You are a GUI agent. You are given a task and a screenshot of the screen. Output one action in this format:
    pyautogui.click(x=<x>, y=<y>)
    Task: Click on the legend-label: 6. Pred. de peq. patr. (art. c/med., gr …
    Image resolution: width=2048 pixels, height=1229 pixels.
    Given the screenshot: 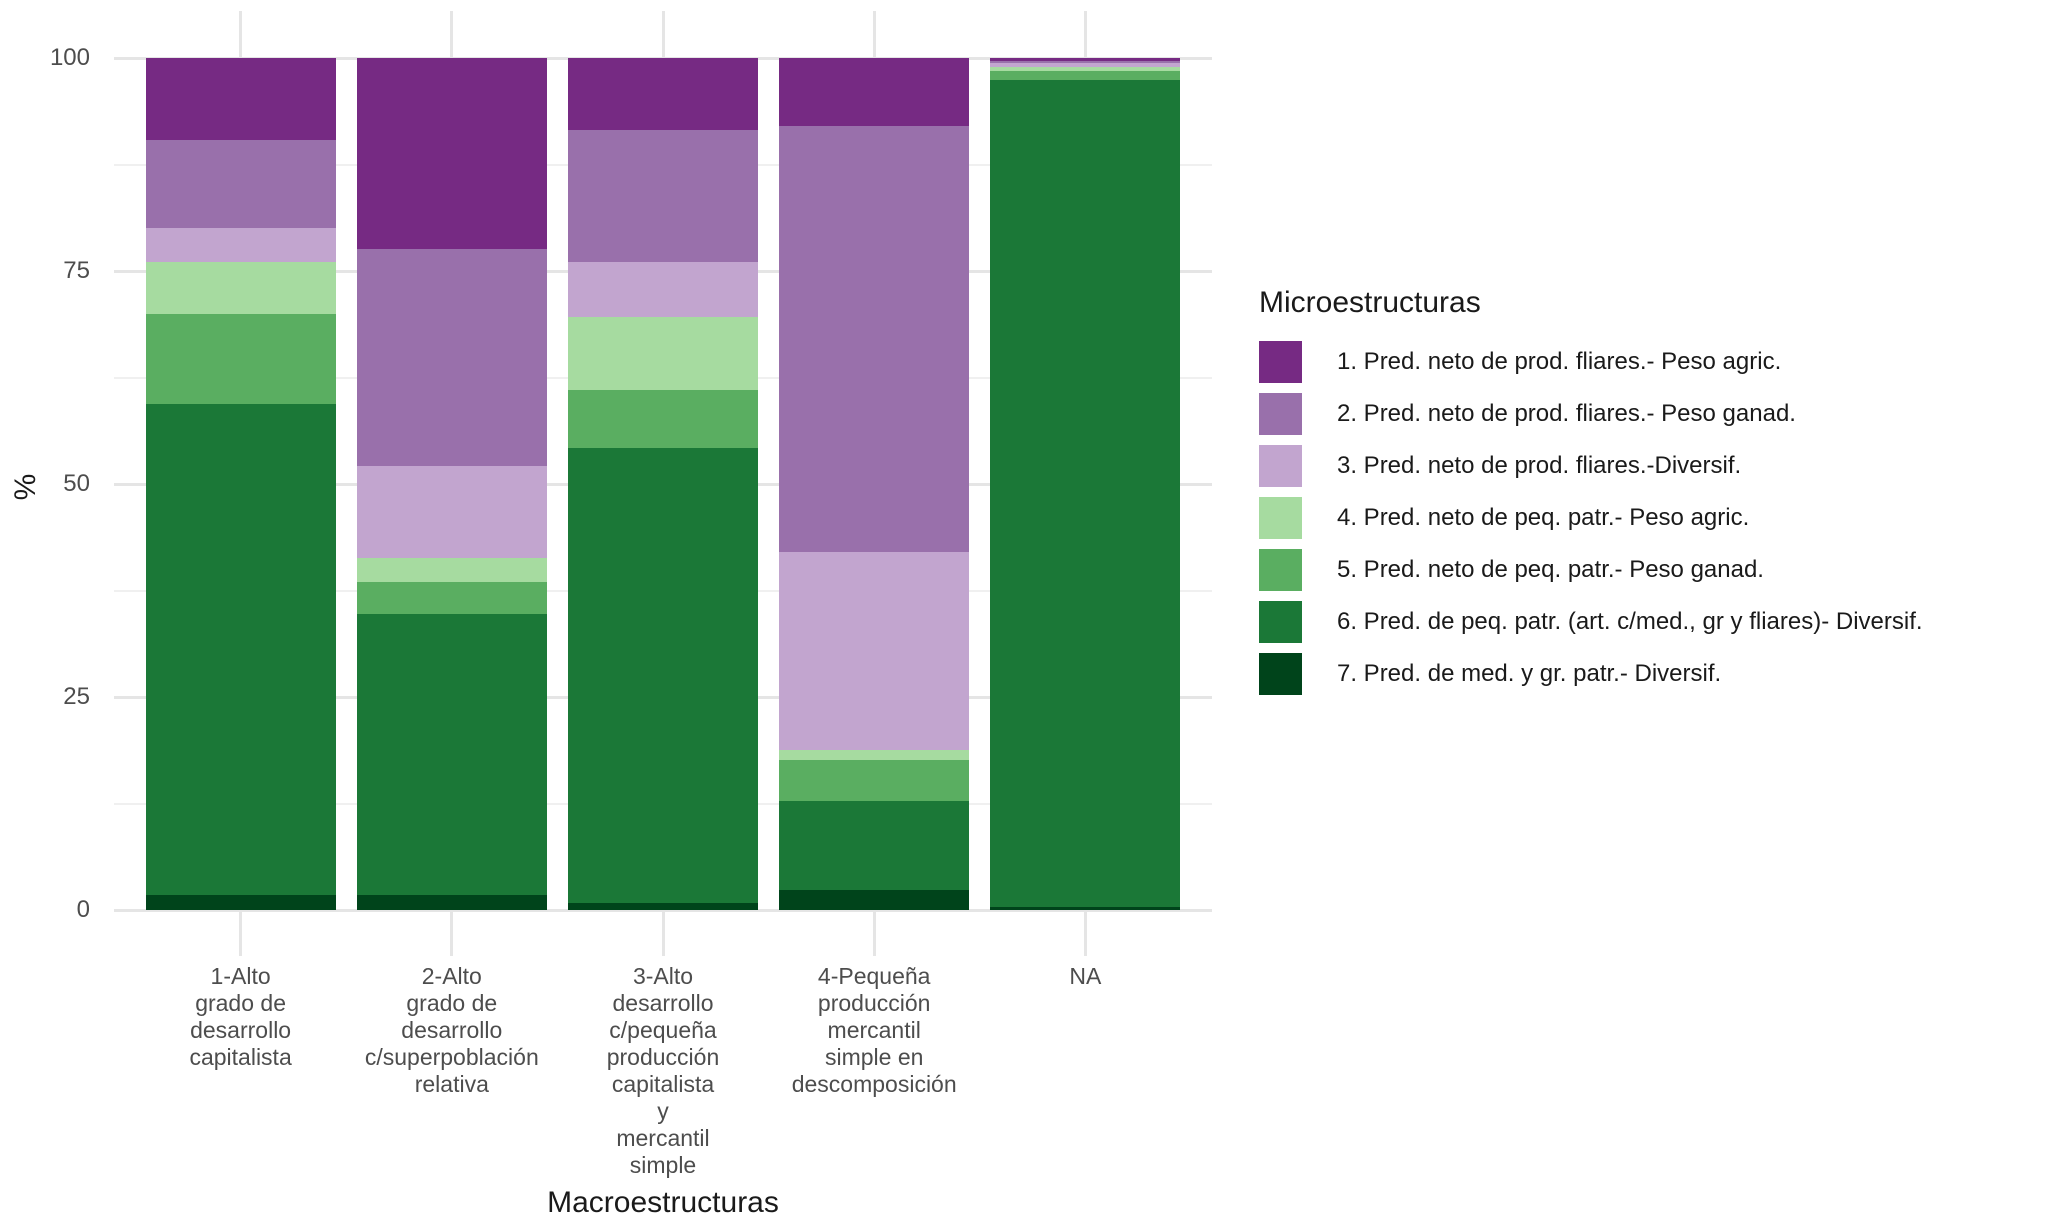 What is the action you would take?
    pyautogui.click(x=1630, y=621)
    